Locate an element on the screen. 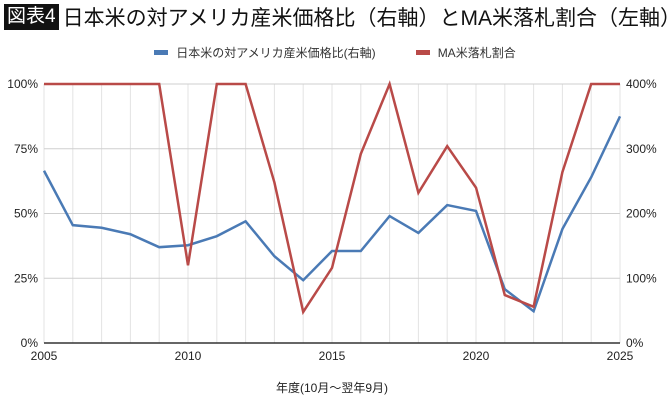 This screenshot has height=402, width=670. y-right-tick-label: 100% is located at coordinates (641, 278).